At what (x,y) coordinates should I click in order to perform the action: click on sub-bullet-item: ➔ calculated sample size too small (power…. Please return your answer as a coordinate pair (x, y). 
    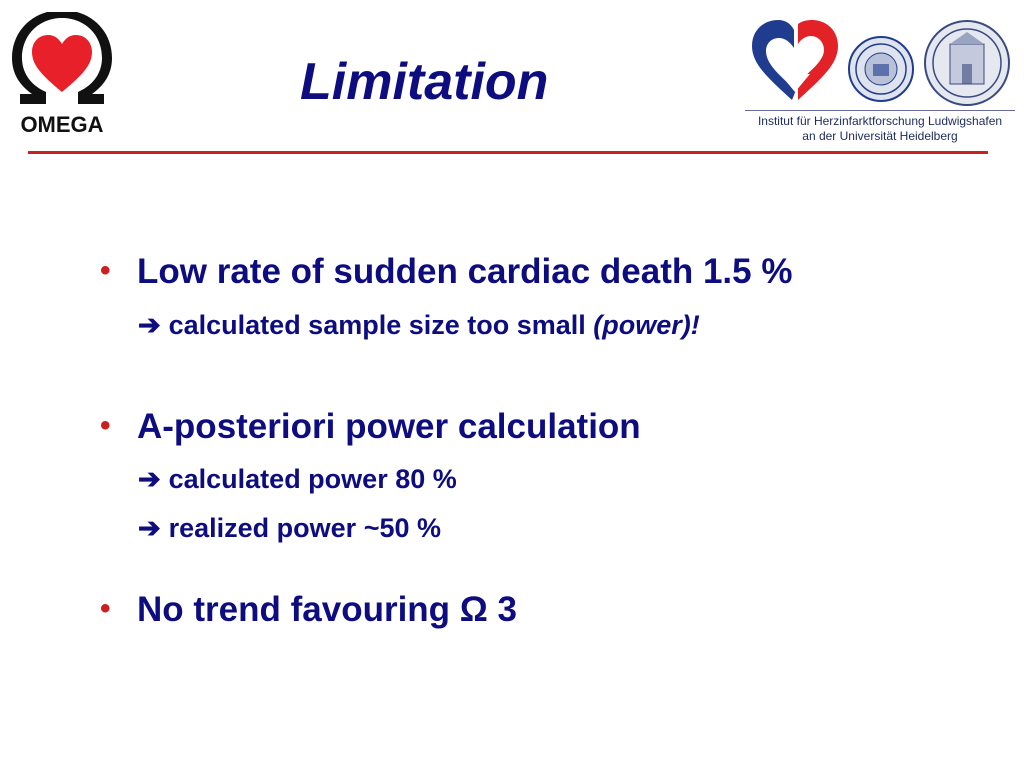
    Looking at the image, I should click on (419, 325).